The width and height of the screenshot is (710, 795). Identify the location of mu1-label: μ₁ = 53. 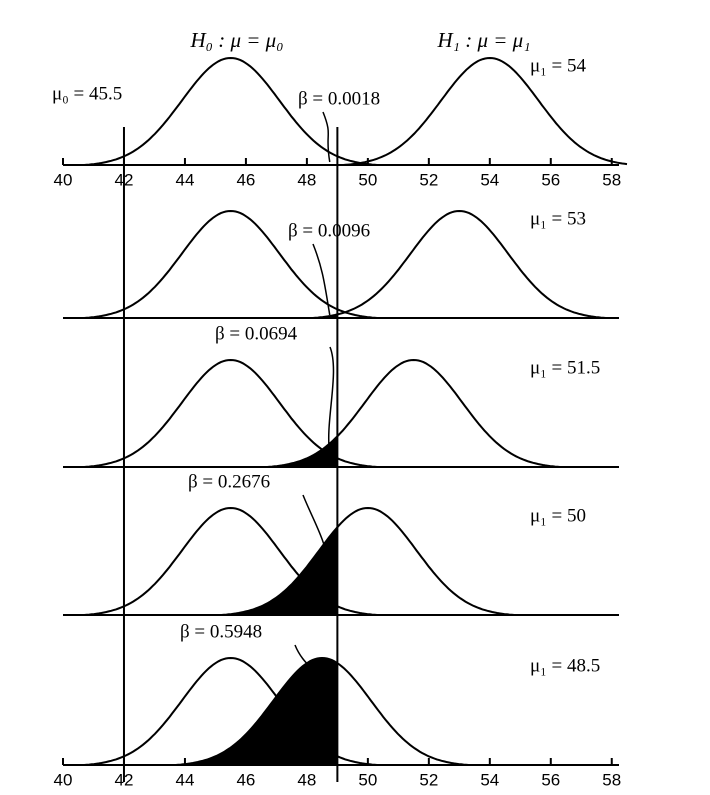
(558, 218).